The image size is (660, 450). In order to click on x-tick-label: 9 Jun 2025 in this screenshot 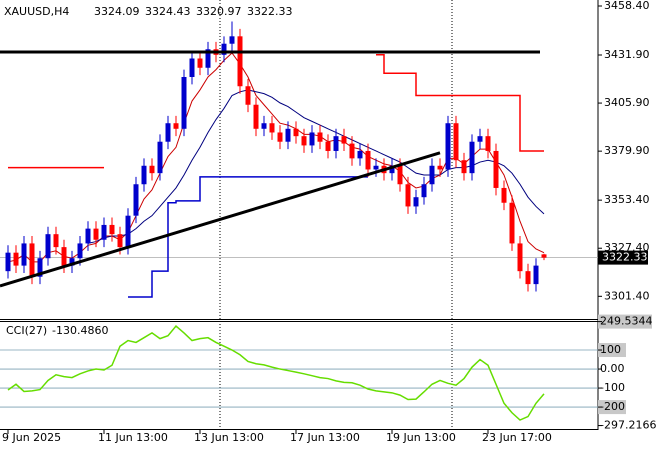, I will do `click(31, 437)`.